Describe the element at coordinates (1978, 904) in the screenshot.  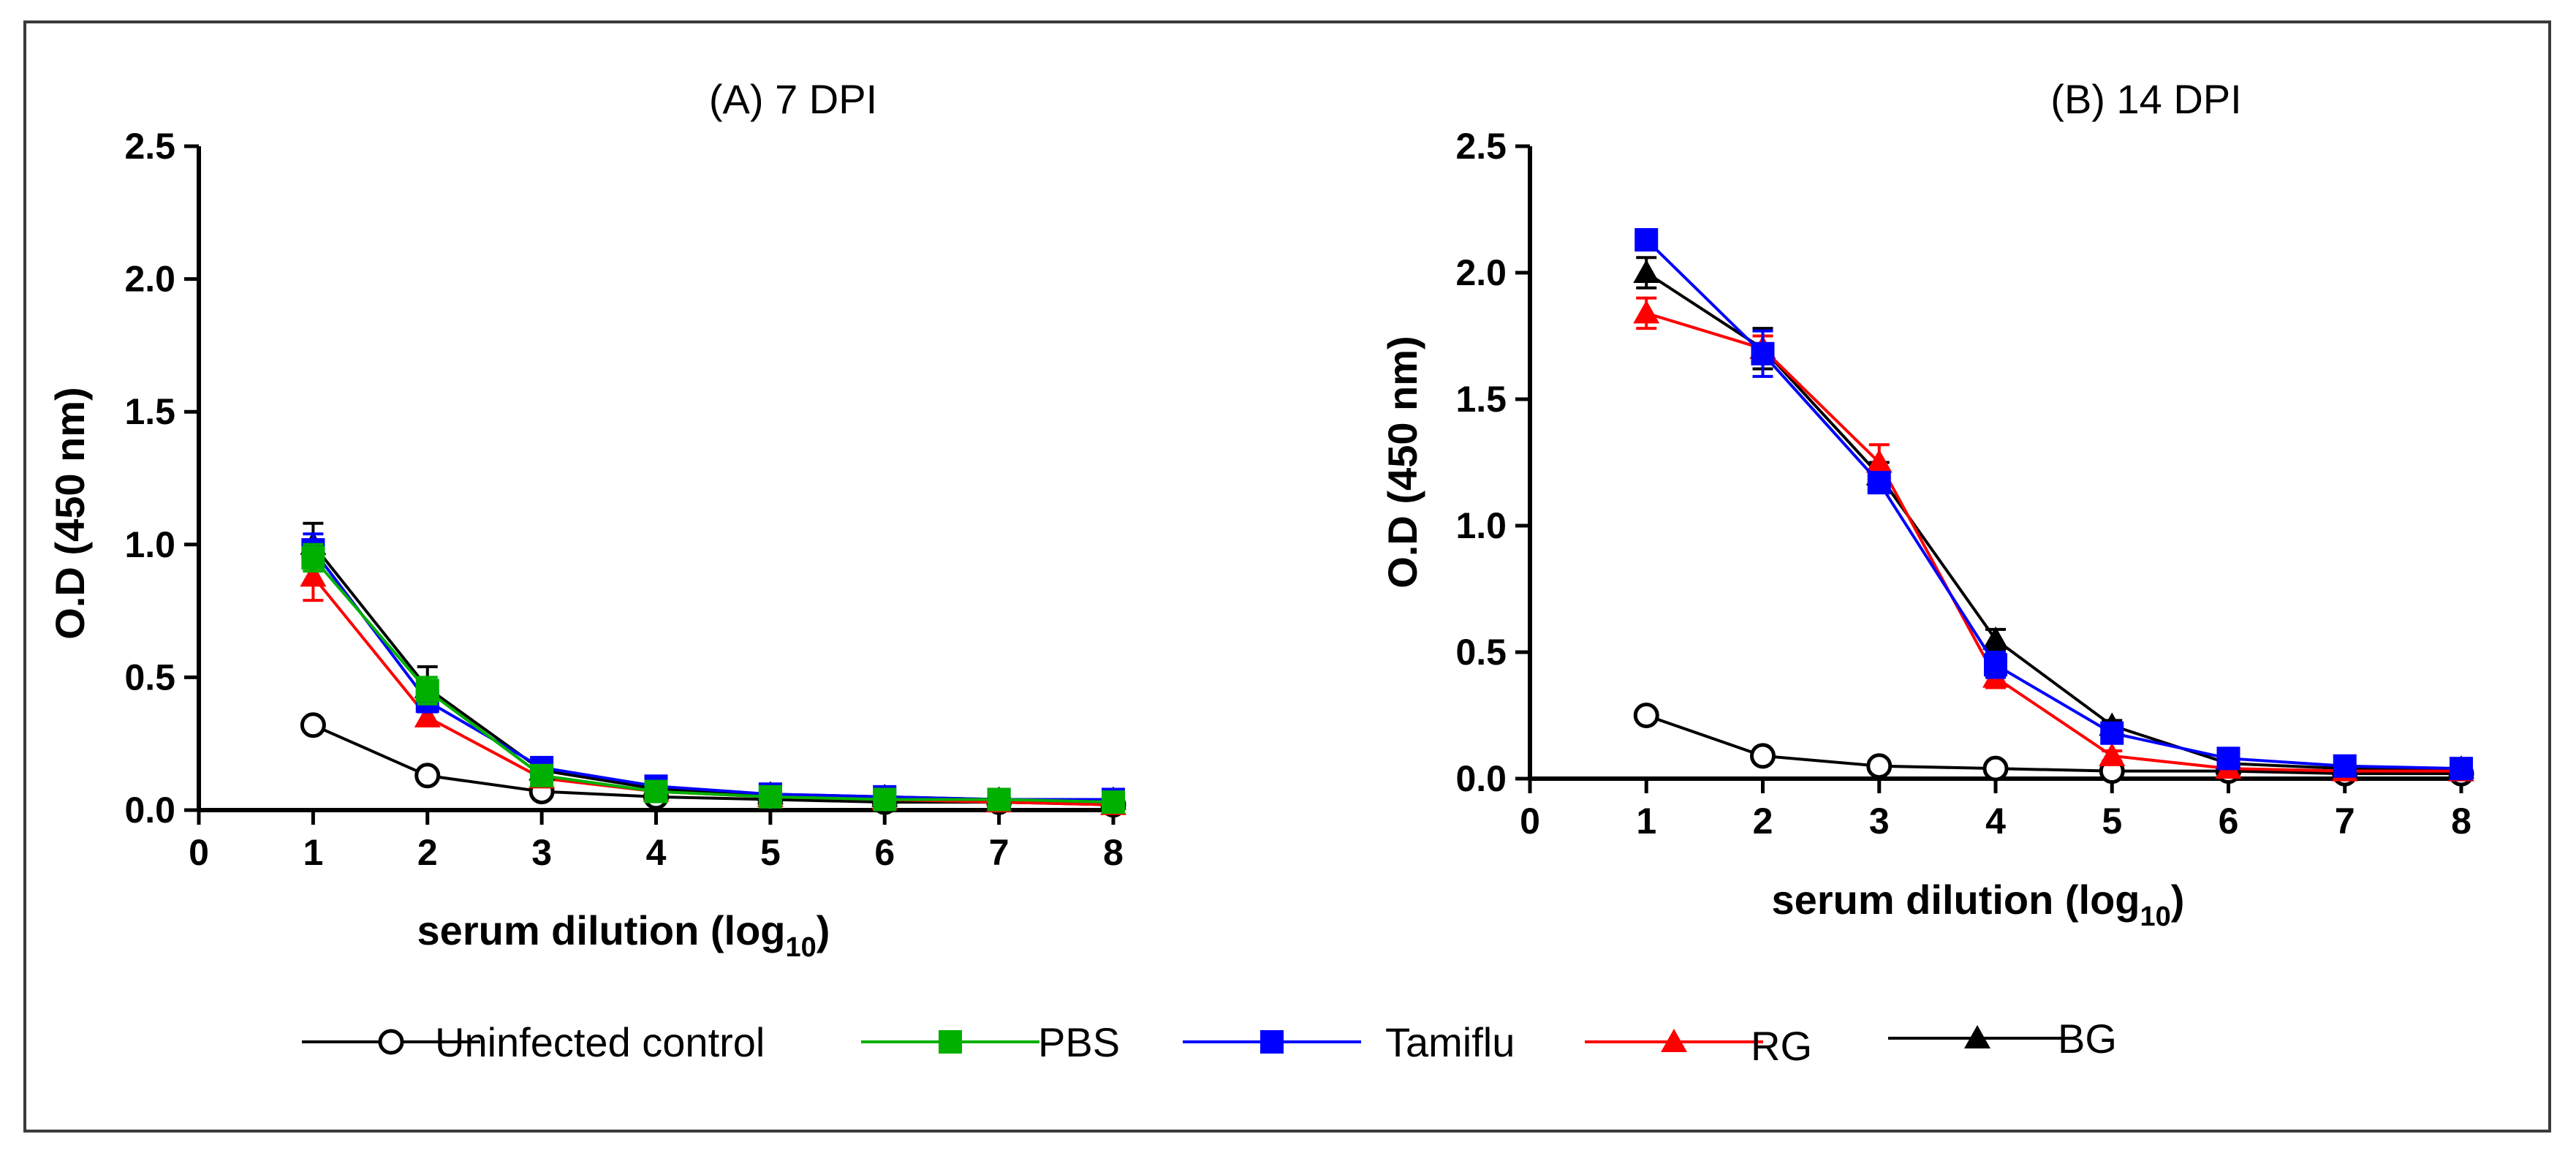
I see `panel-b-x-axis-label: serum dilution (log10)` at that location.